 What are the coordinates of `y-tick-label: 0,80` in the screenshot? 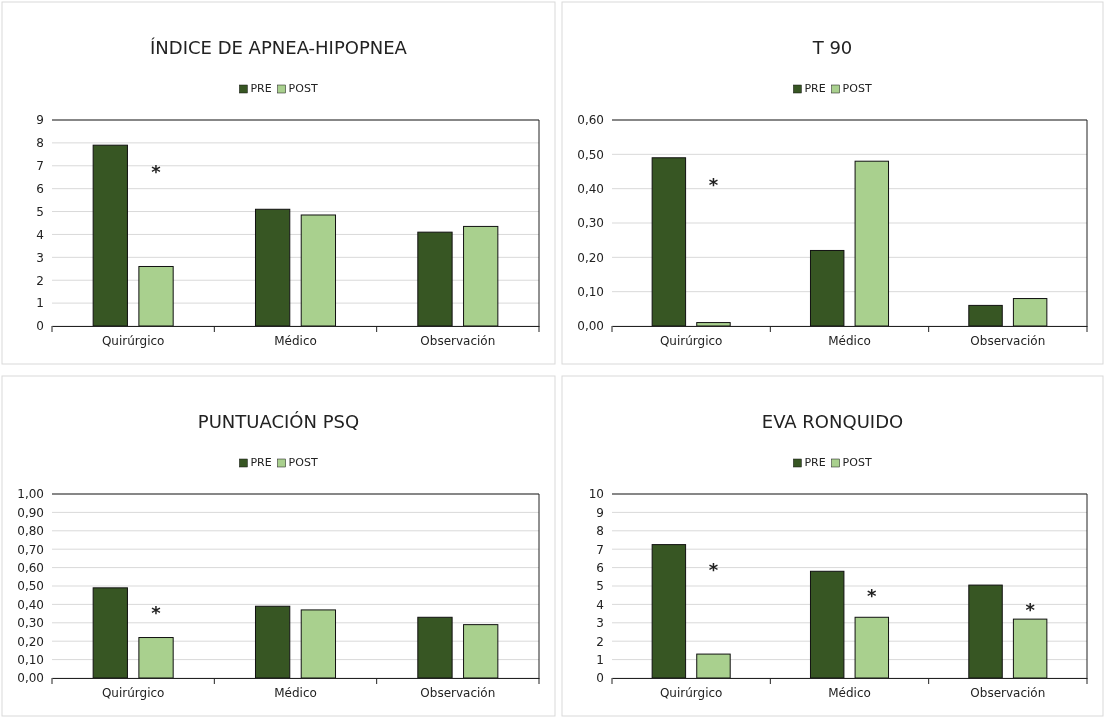 It's located at (30, 531).